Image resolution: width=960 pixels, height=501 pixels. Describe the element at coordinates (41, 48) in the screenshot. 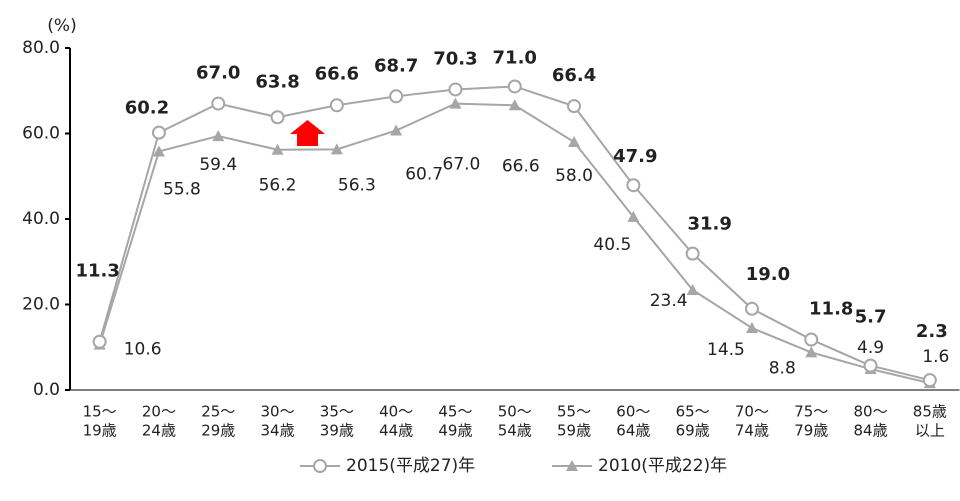

I see `y-tick-label: 80.0` at that location.